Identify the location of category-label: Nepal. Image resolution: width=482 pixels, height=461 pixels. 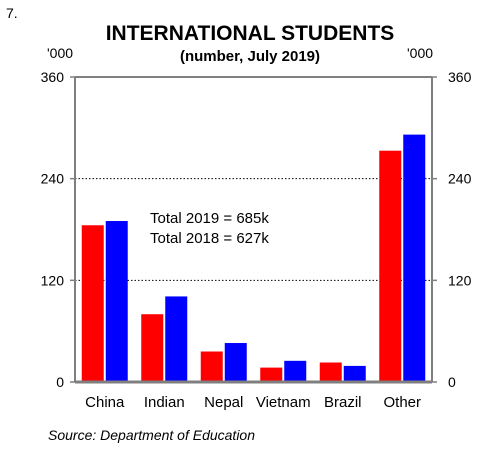
(223, 402).